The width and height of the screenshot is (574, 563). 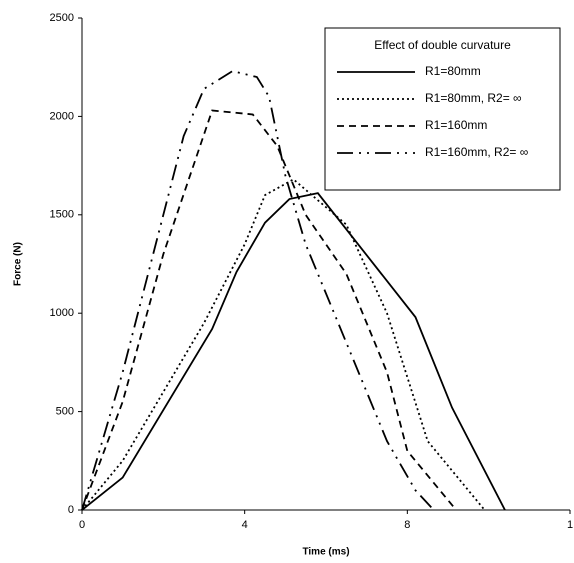 I want to click on x-tick-label: 4, so click(x=245, y=525).